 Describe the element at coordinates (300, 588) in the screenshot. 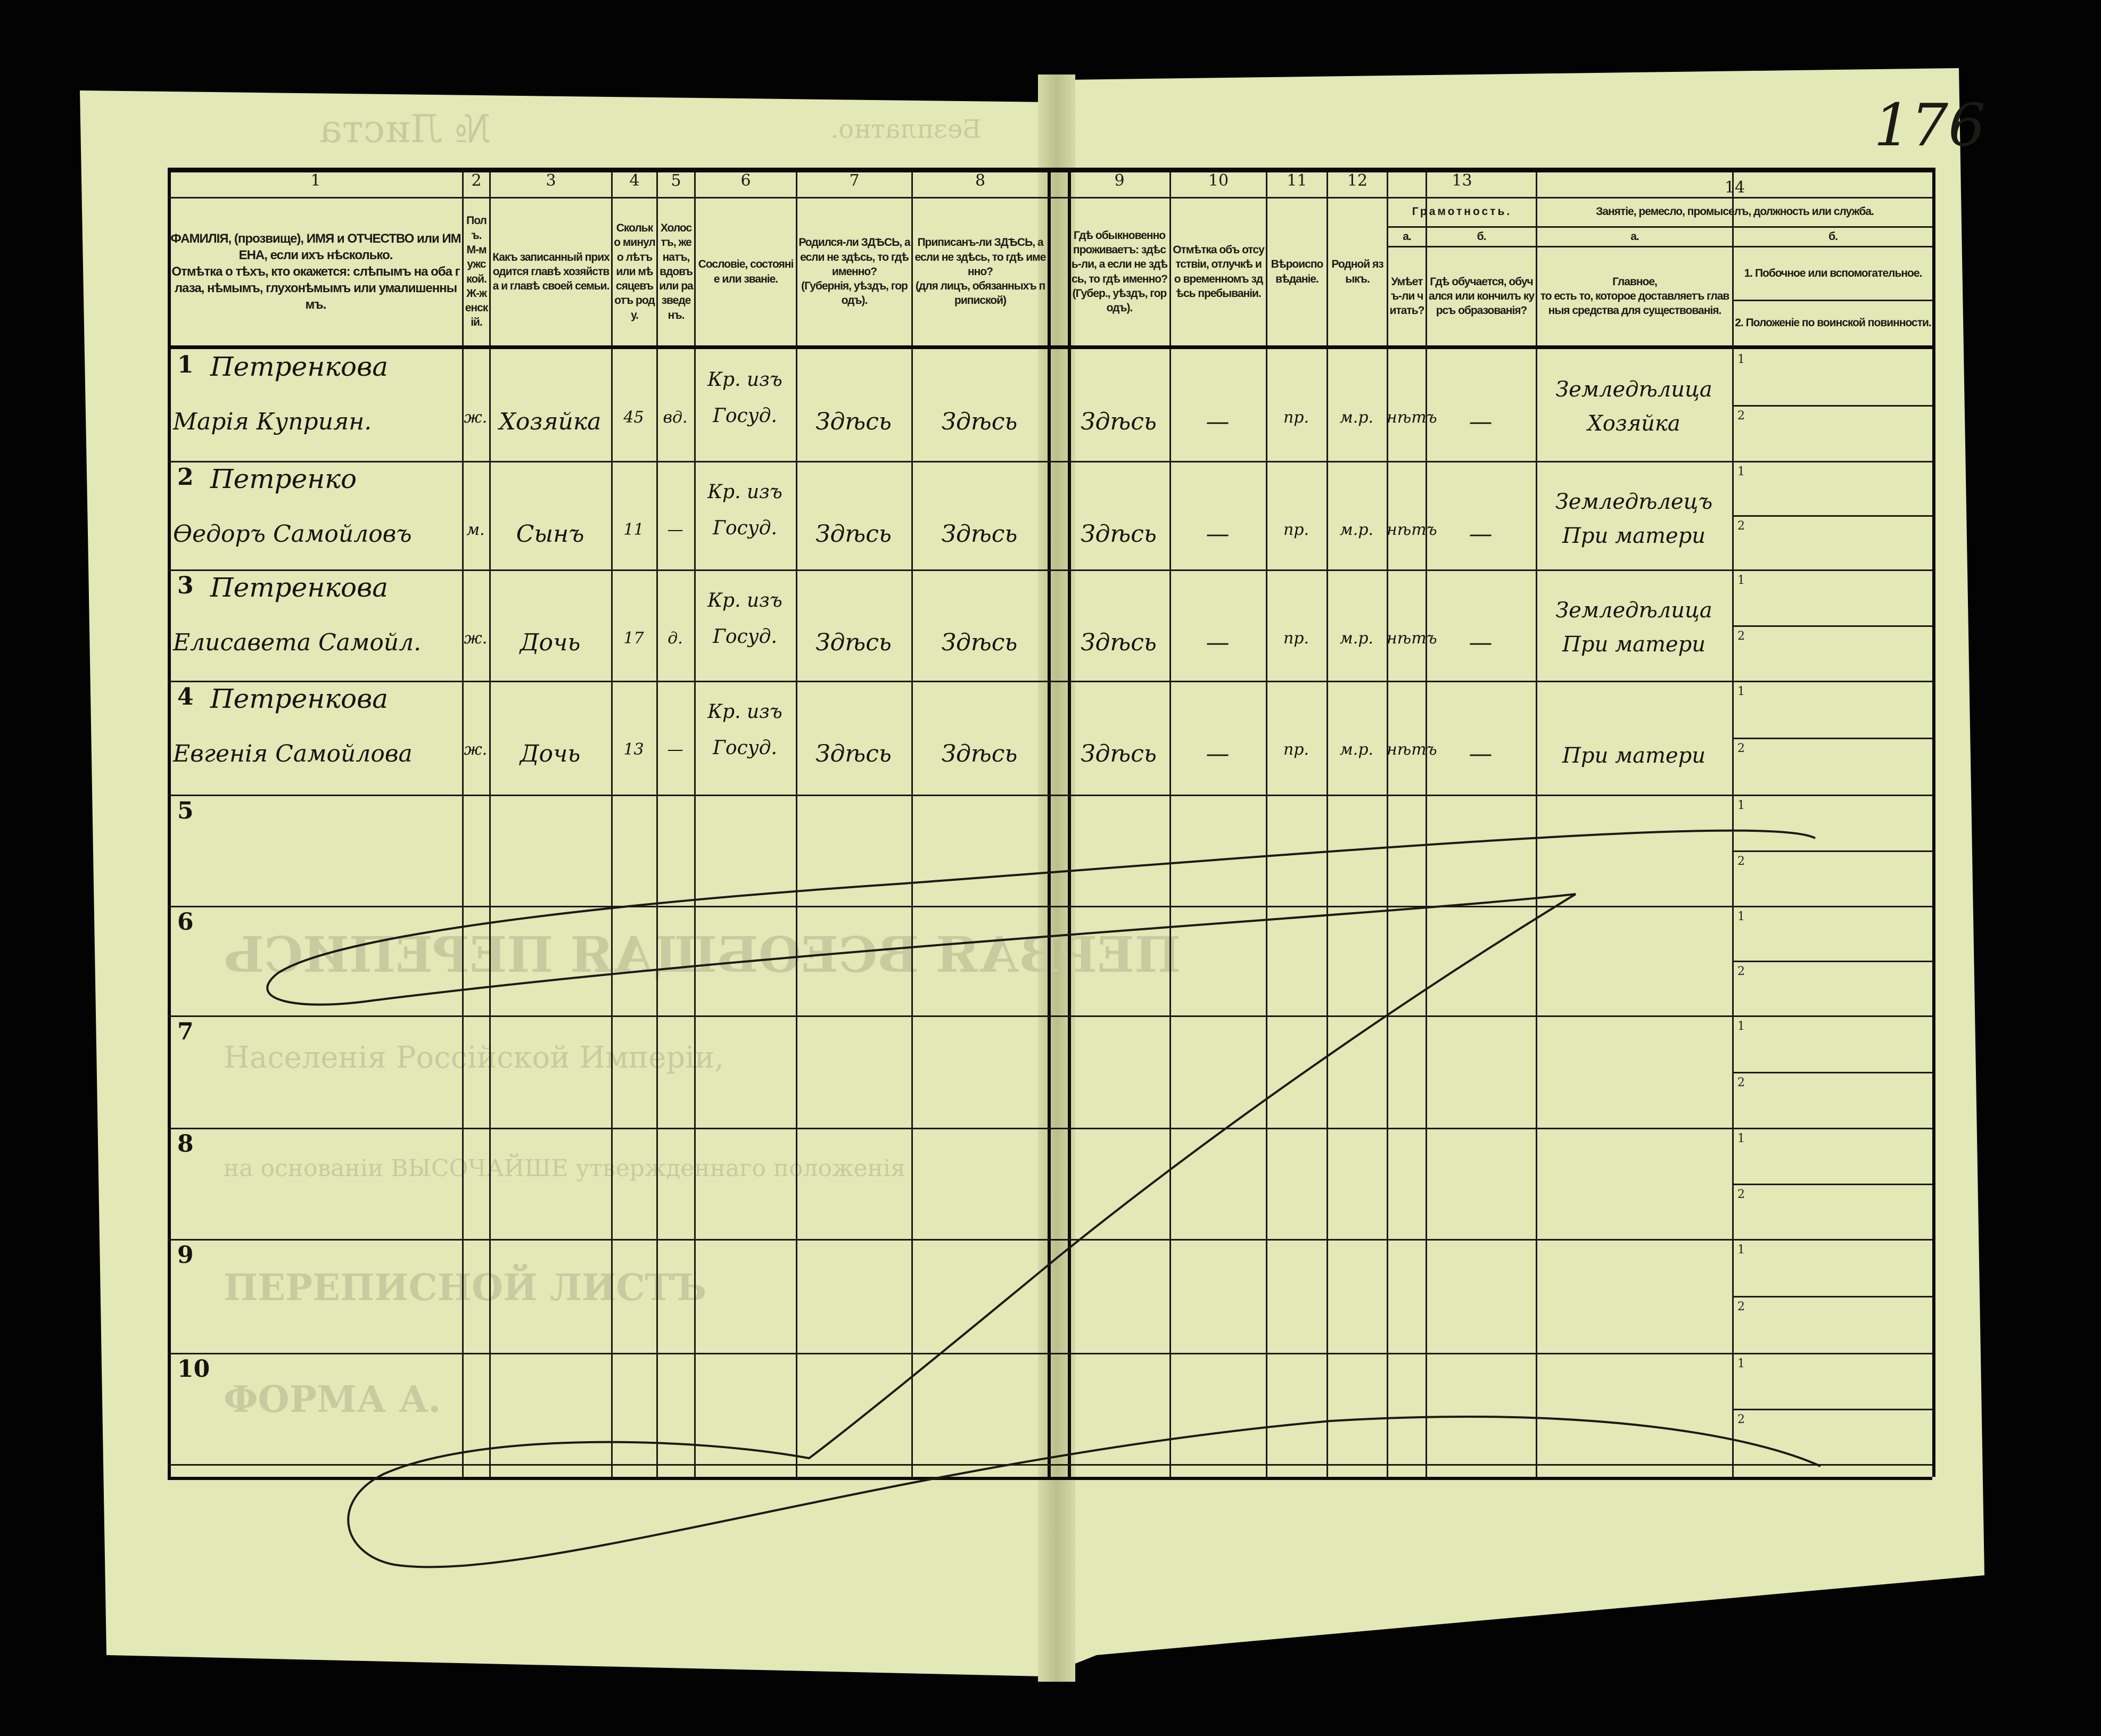

I see `surname: Петренкова` at that location.